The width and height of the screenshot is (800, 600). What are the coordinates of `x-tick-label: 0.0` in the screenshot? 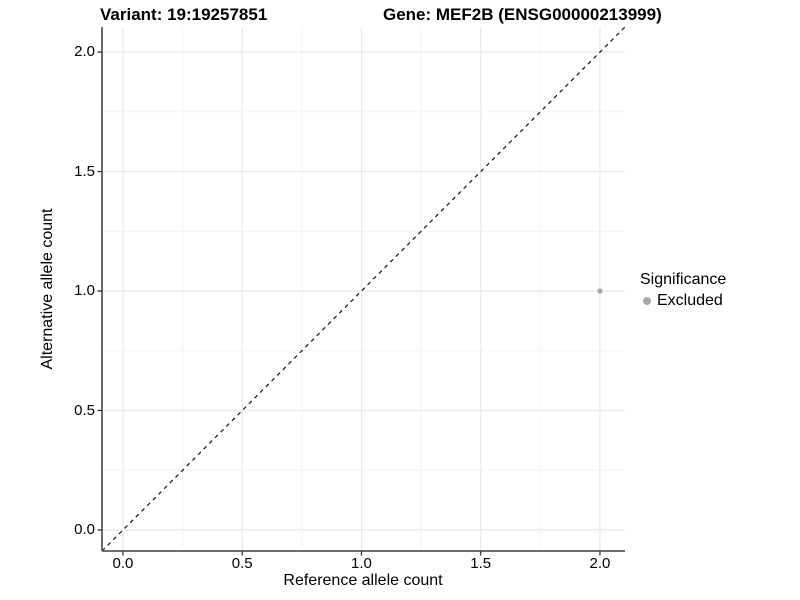 It's located at (123, 563).